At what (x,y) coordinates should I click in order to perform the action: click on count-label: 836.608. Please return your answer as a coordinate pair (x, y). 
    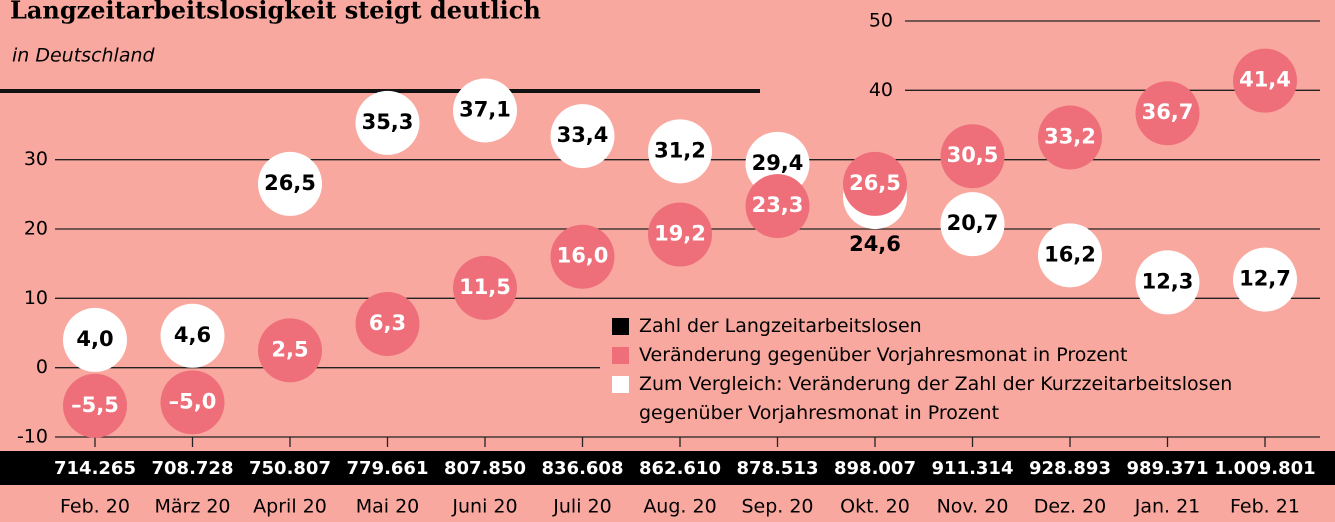
    Looking at the image, I should click on (583, 468).